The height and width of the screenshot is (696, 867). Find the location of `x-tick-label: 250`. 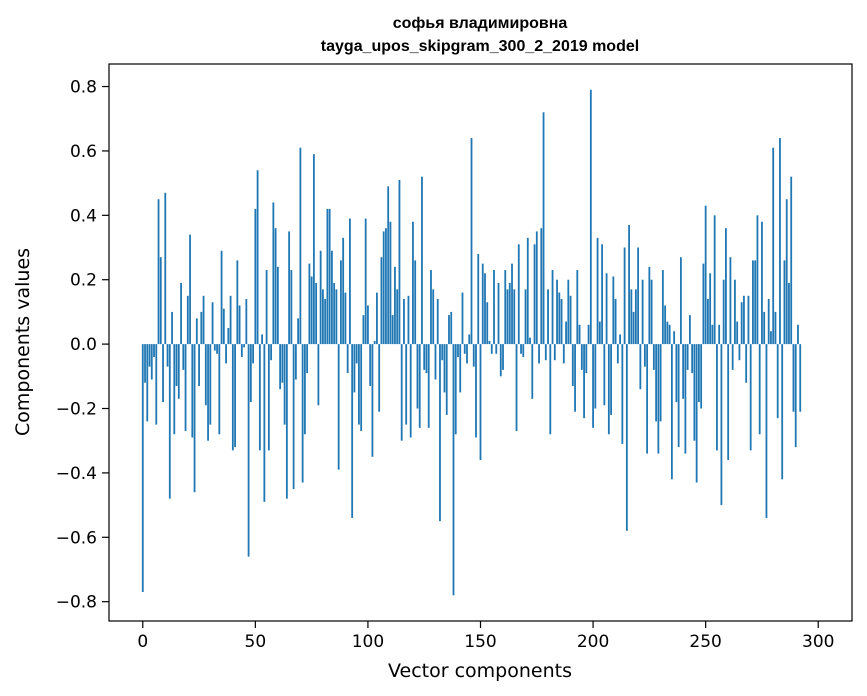

x-tick-label: 250 is located at coordinates (705, 642).